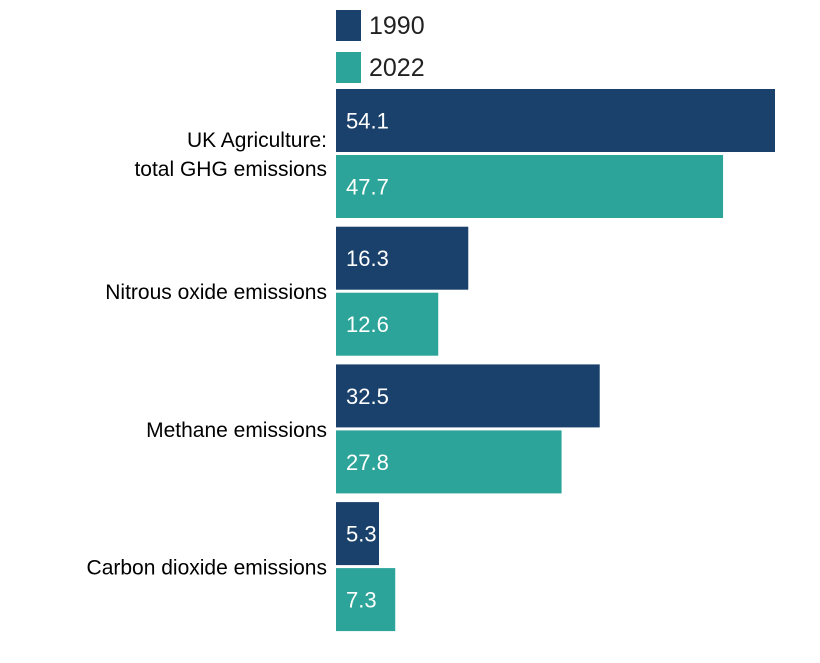 Image resolution: width=820 pixels, height=663 pixels. What do you see at coordinates (397, 68) in the screenshot?
I see `legend-label-2022: 2022` at bounding box center [397, 68].